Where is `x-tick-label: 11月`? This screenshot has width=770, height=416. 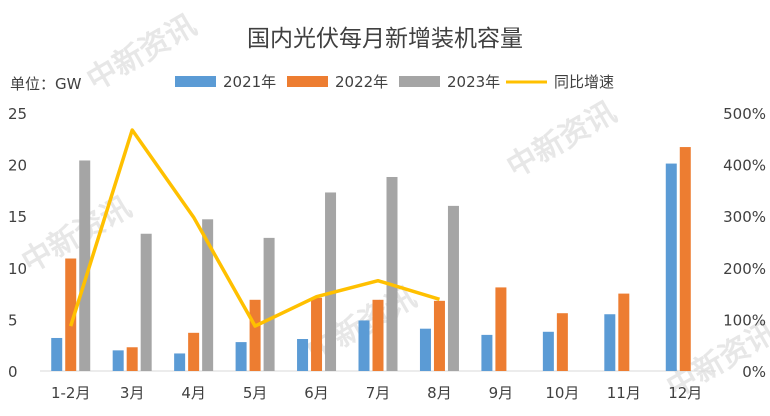
x-tick-label: 11月 is located at coordinates (624, 393).